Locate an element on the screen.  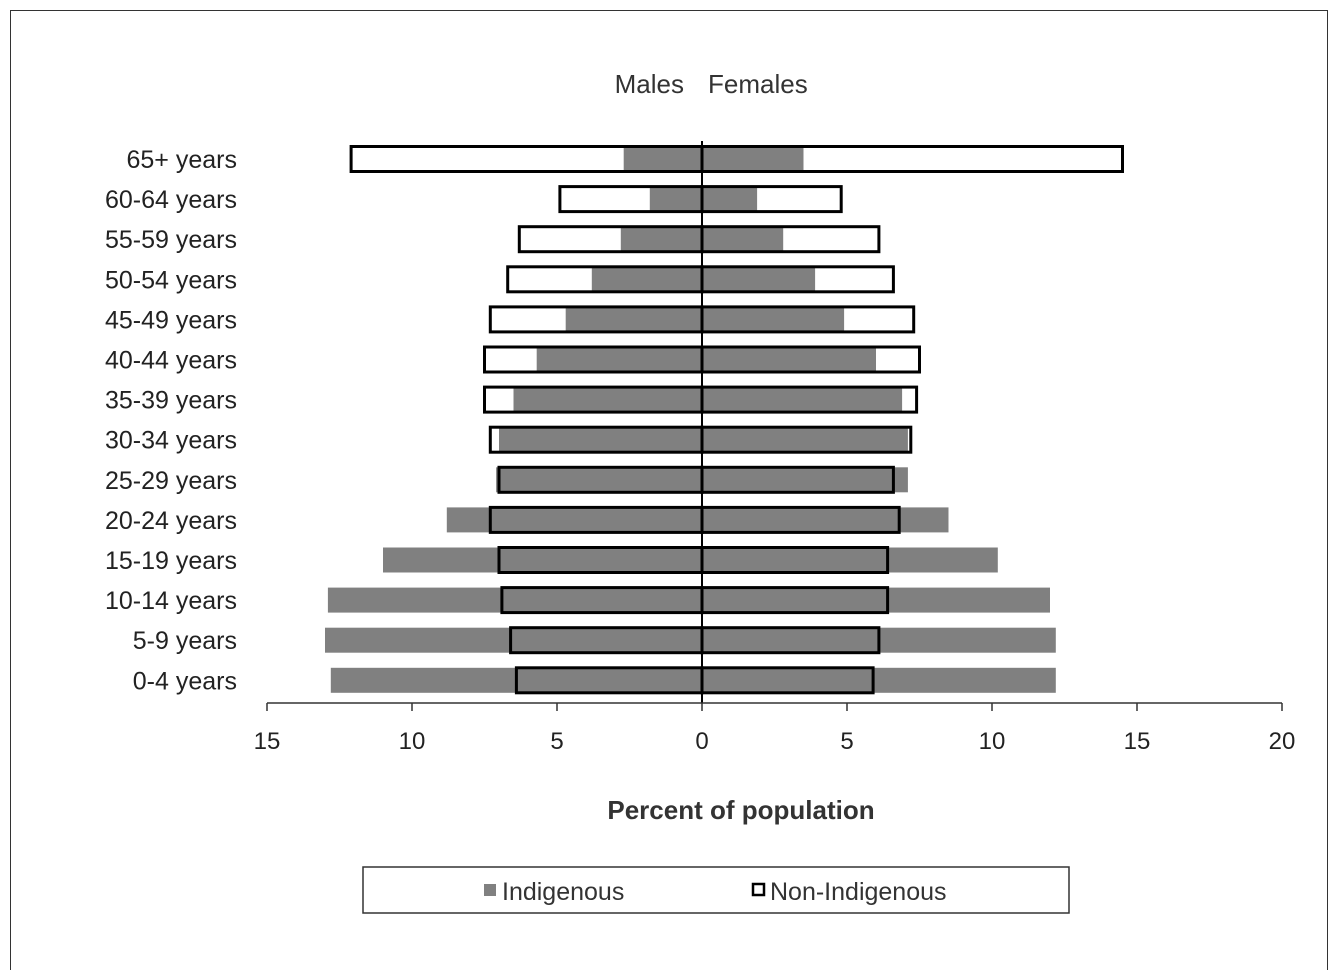
bar-indigenous-male-55-59-years is located at coordinates (661, 239).